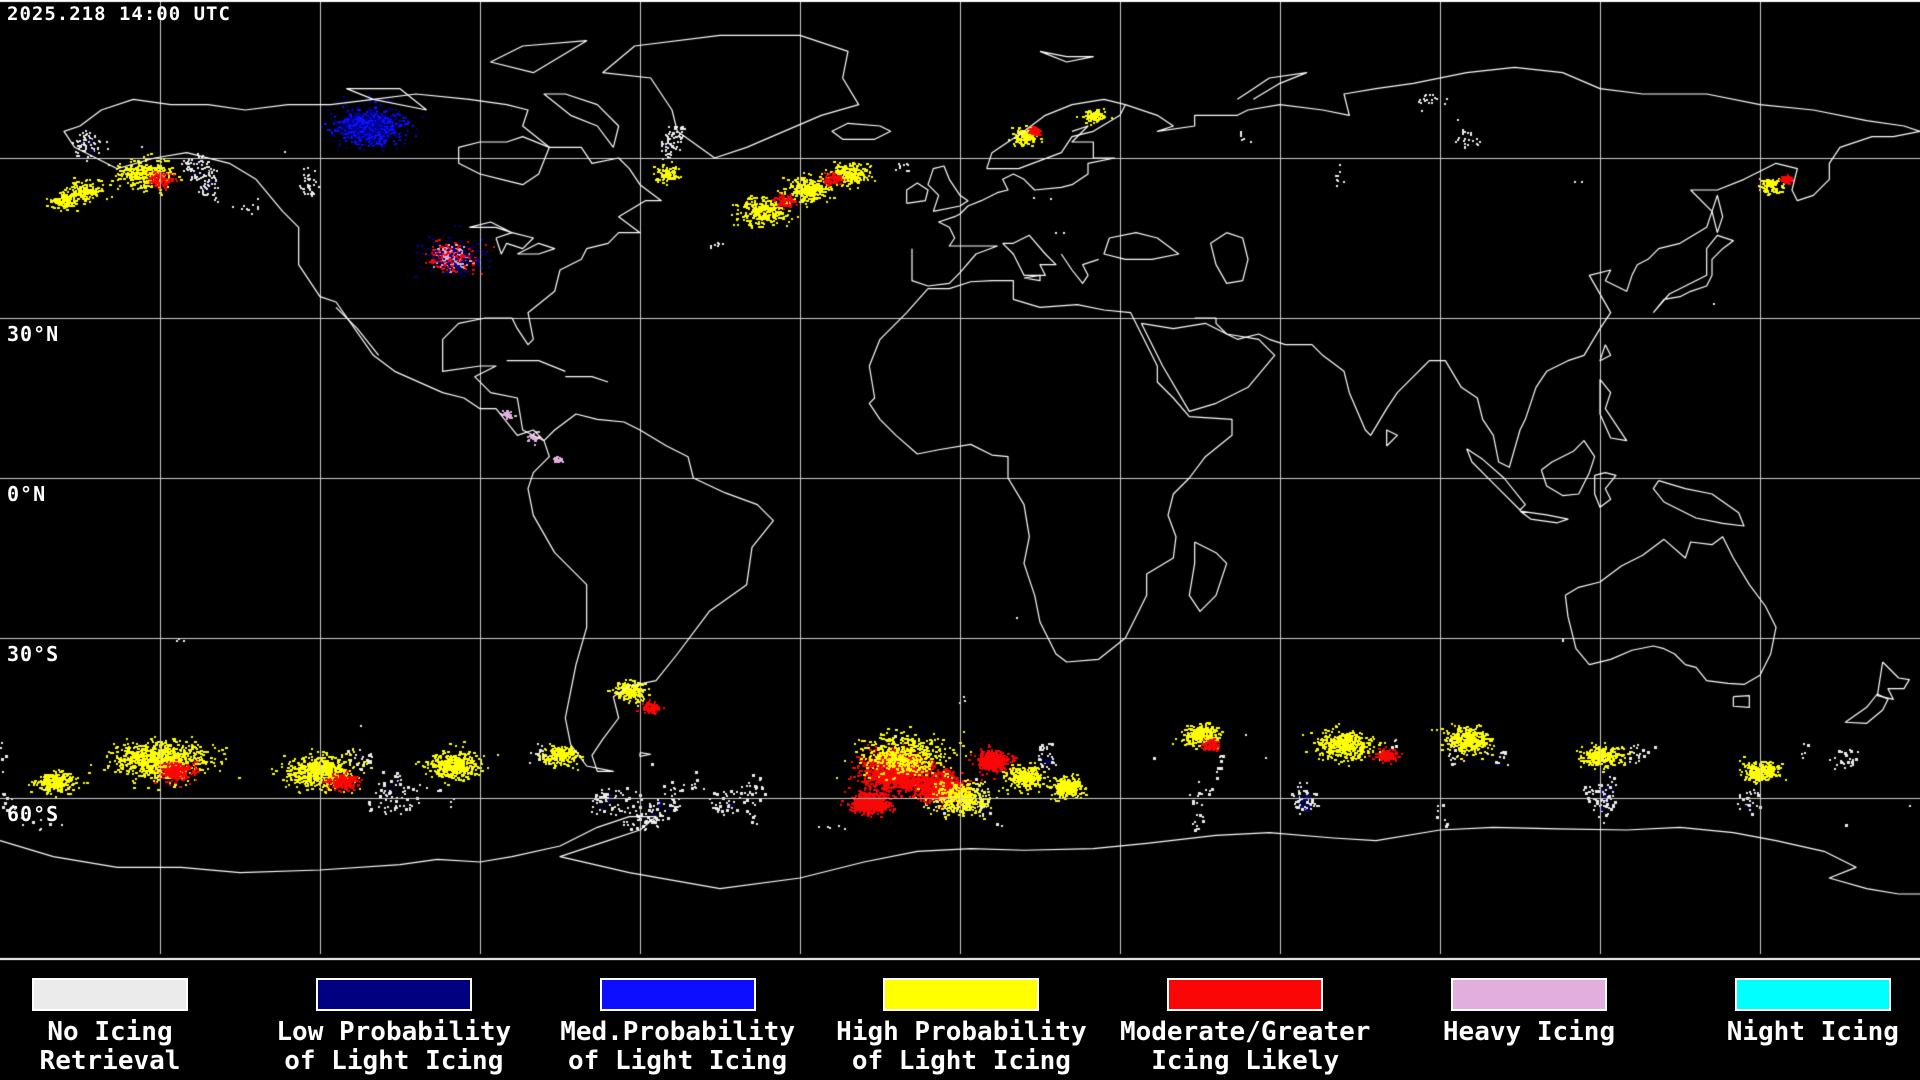 The image size is (1920, 1080). What do you see at coordinates (1529, 1012) in the screenshot?
I see `legend-item-heavy-icing: Heavy Icing` at bounding box center [1529, 1012].